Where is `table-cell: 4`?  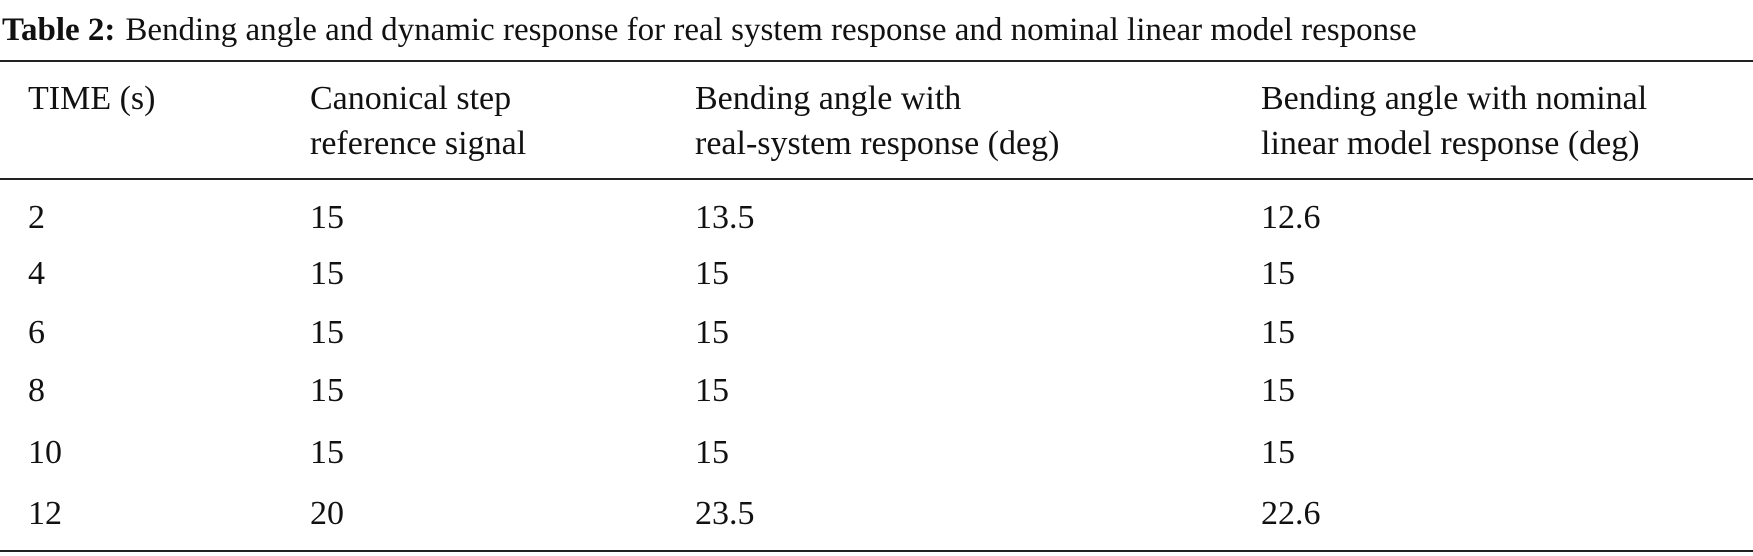
table-cell: 4 is located at coordinates (36, 273).